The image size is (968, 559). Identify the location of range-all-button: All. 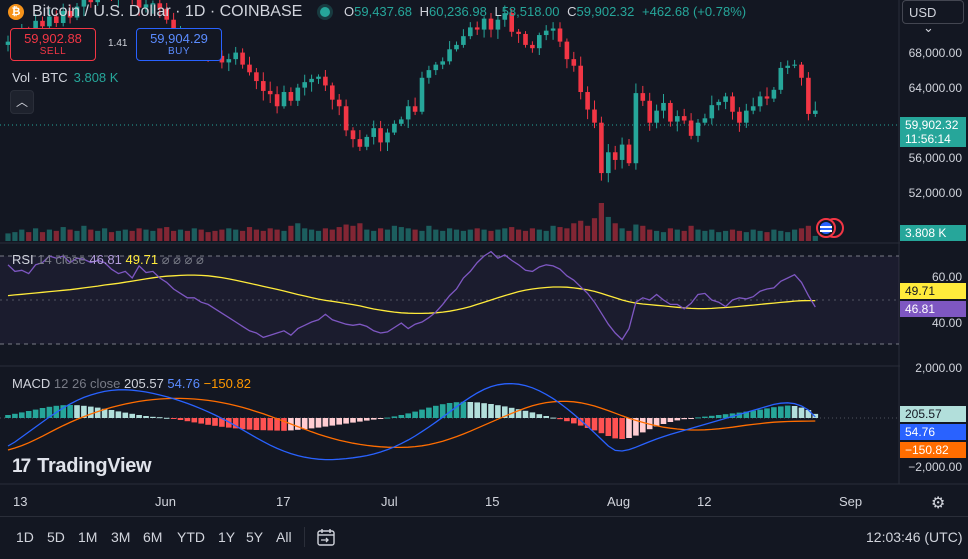
(284, 537).